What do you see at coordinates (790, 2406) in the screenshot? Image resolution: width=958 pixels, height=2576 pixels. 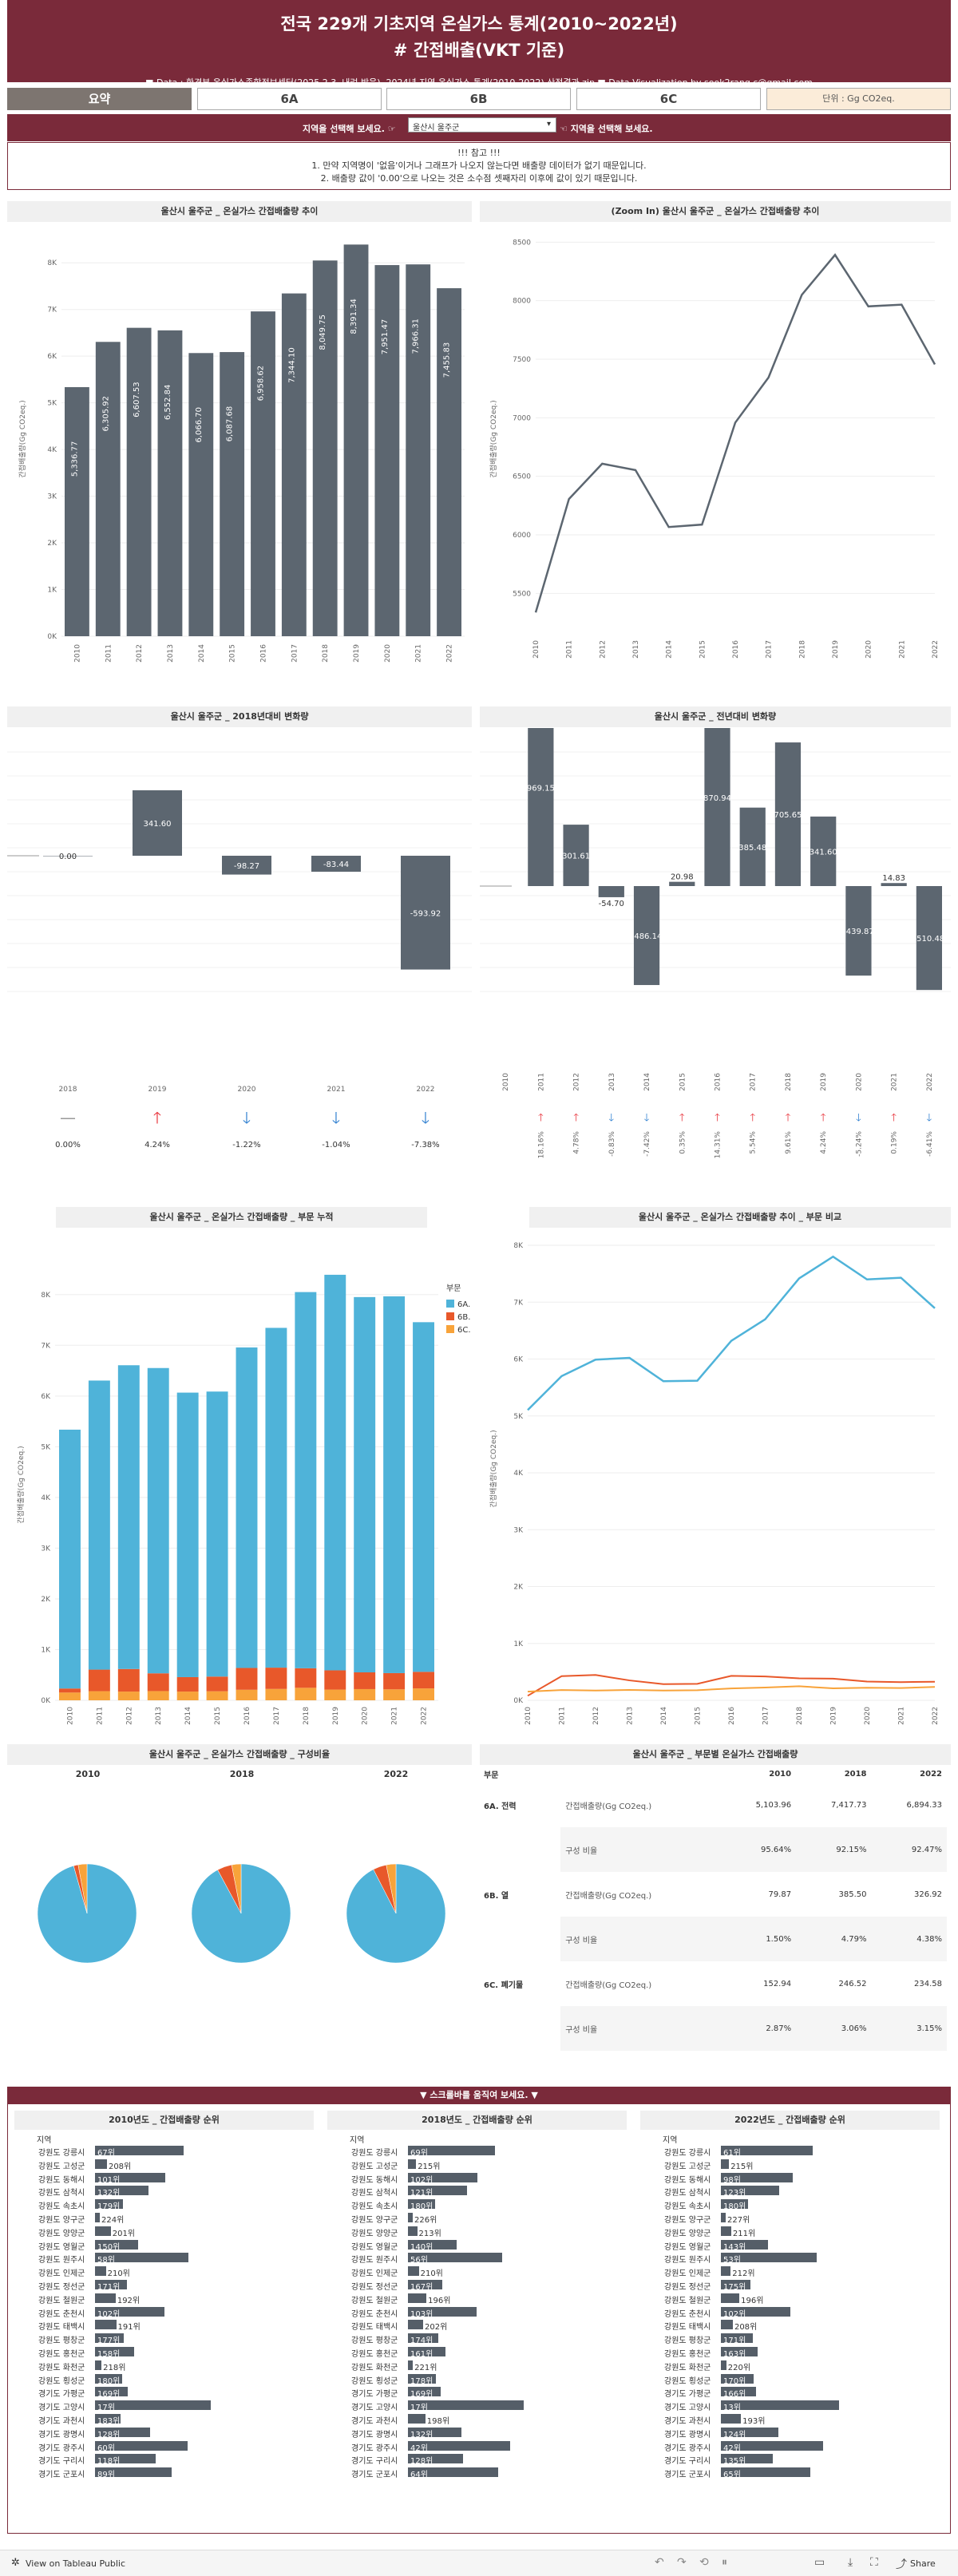 I see `ranking-row: 경기도 고양시 13위` at bounding box center [790, 2406].